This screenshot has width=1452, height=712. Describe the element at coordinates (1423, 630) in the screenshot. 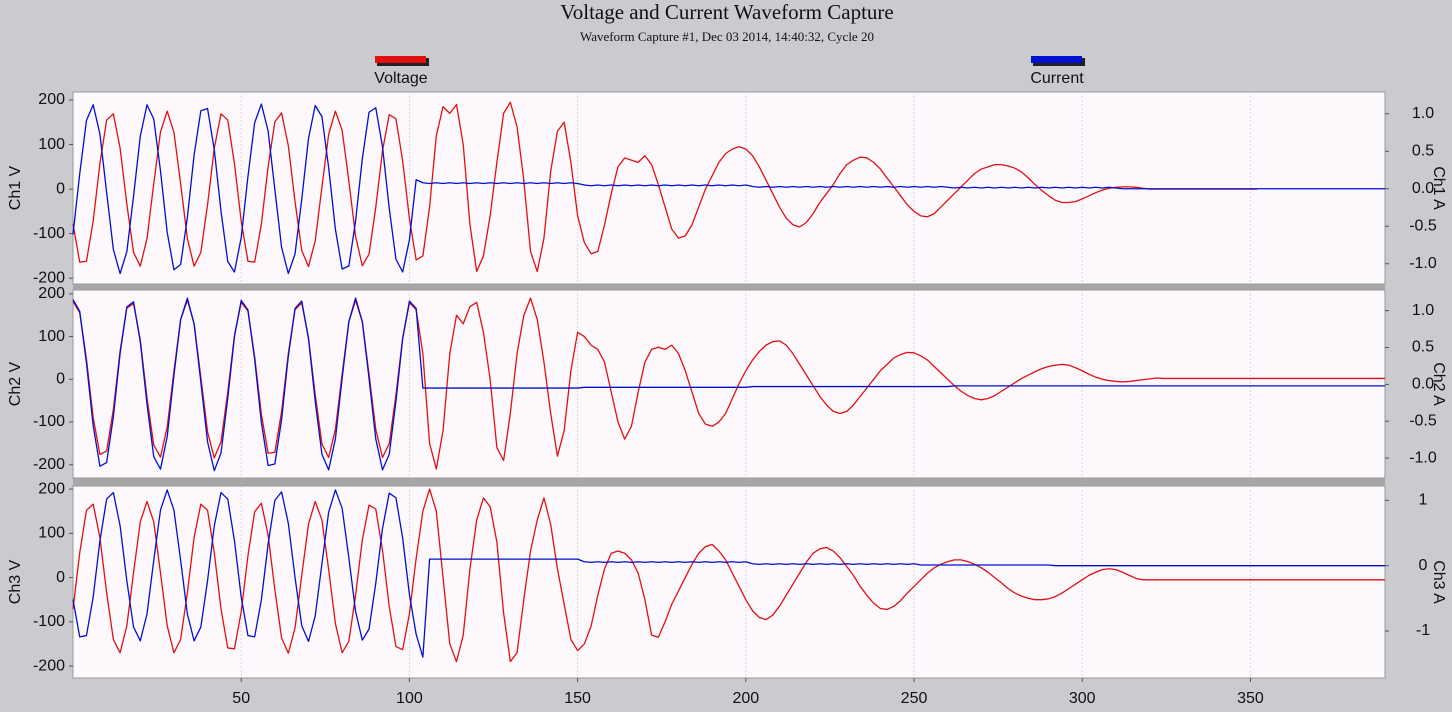

I see `y2-tick-label: -1` at that location.